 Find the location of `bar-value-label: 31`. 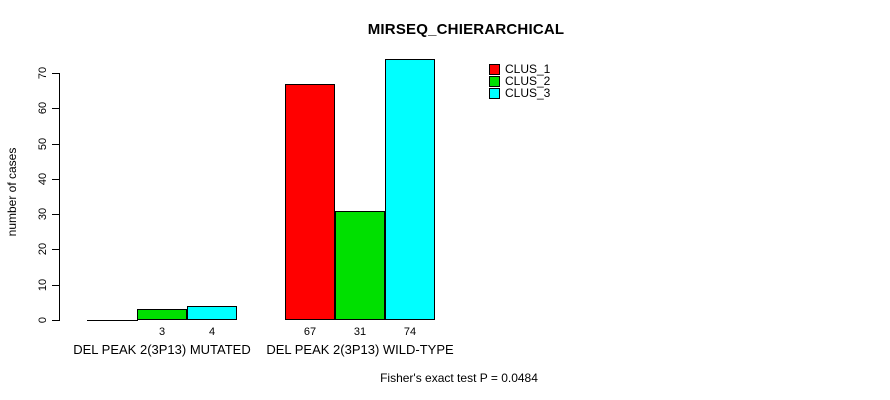

bar-value-label: 31 is located at coordinates (360, 332).